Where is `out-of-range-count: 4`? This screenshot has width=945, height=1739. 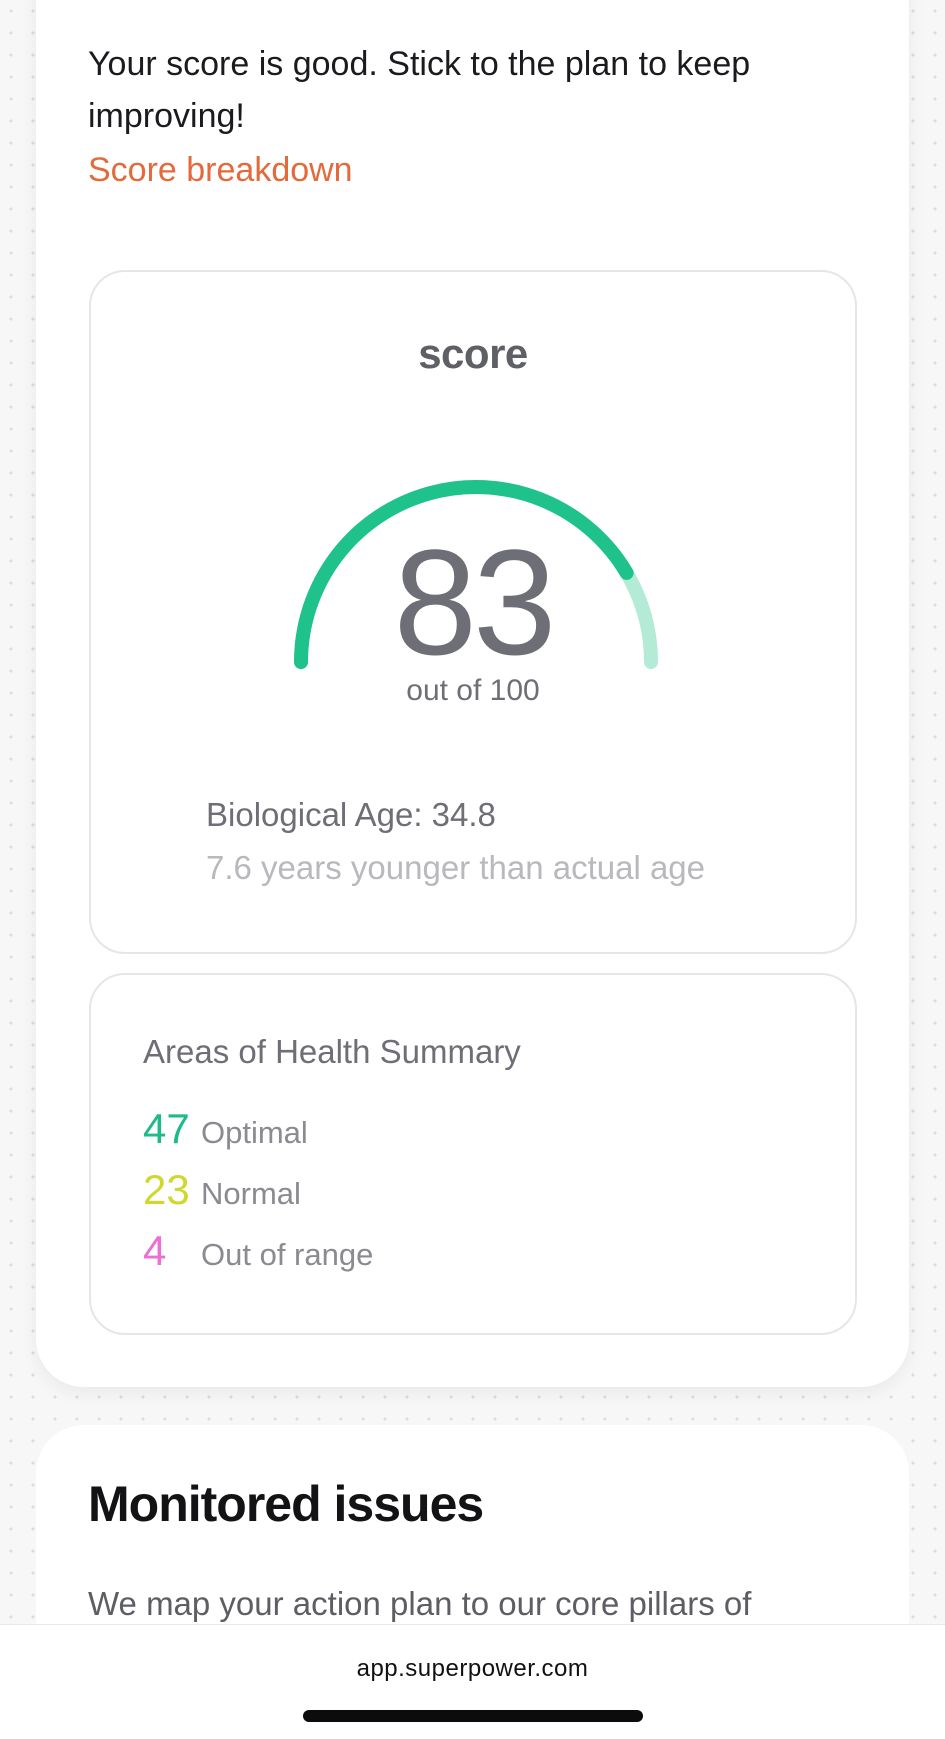
out-of-range-count: 4 is located at coordinates (155, 1250).